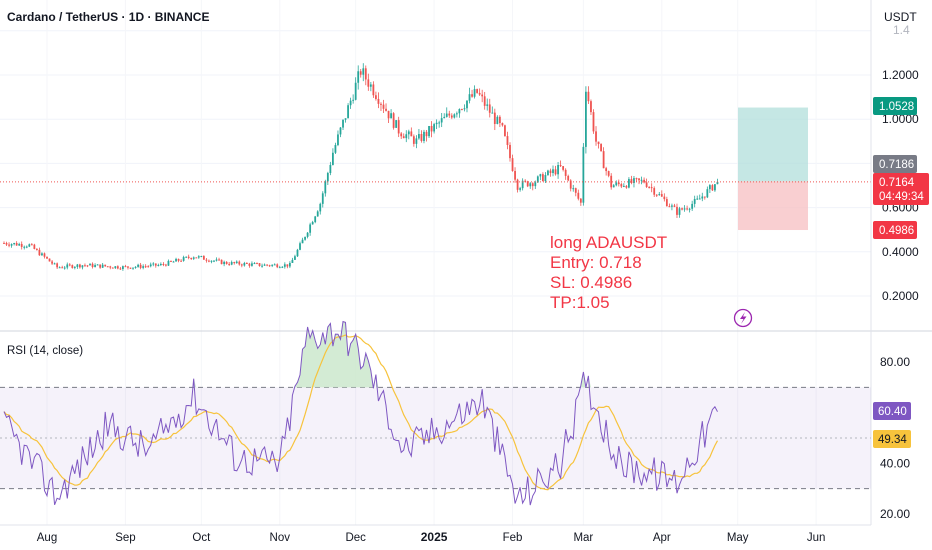 The height and width of the screenshot is (550, 932). Describe the element at coordinates (896, 165) in the screenshot. I see `svg-text: 0.7186` at that location.